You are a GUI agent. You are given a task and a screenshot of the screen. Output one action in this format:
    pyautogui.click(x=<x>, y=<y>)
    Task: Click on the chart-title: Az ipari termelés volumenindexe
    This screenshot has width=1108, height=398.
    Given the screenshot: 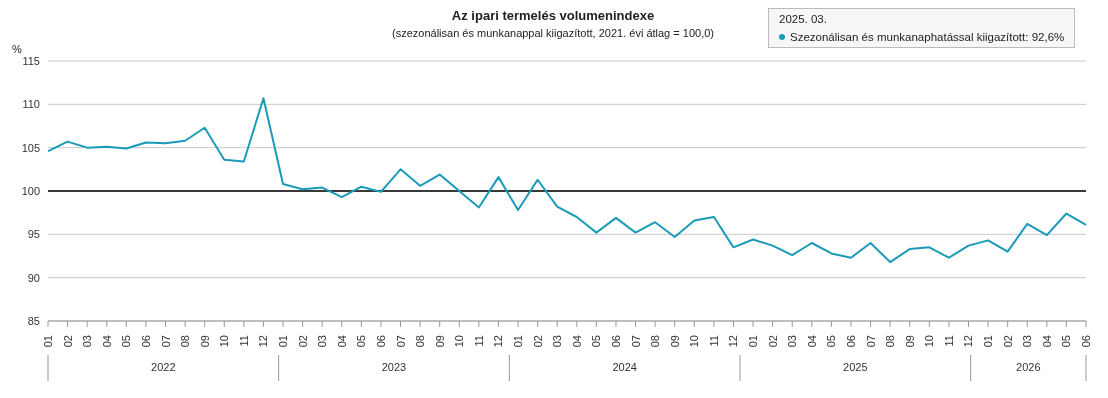 What is the action you would take?
    pyautogui.click(x=553, y=15)
    